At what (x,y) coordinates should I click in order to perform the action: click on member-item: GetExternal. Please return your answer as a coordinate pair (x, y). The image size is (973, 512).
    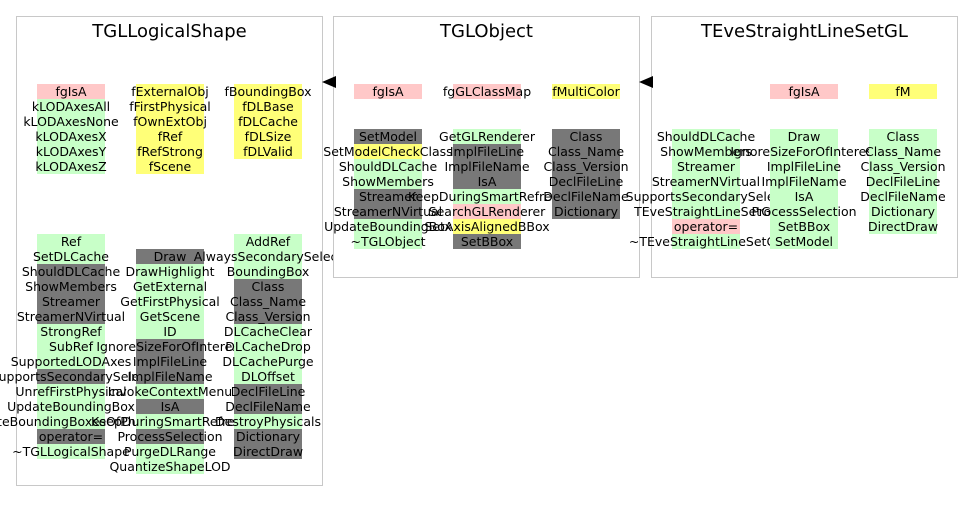
    Looking at the image, I should click on (170, 286).